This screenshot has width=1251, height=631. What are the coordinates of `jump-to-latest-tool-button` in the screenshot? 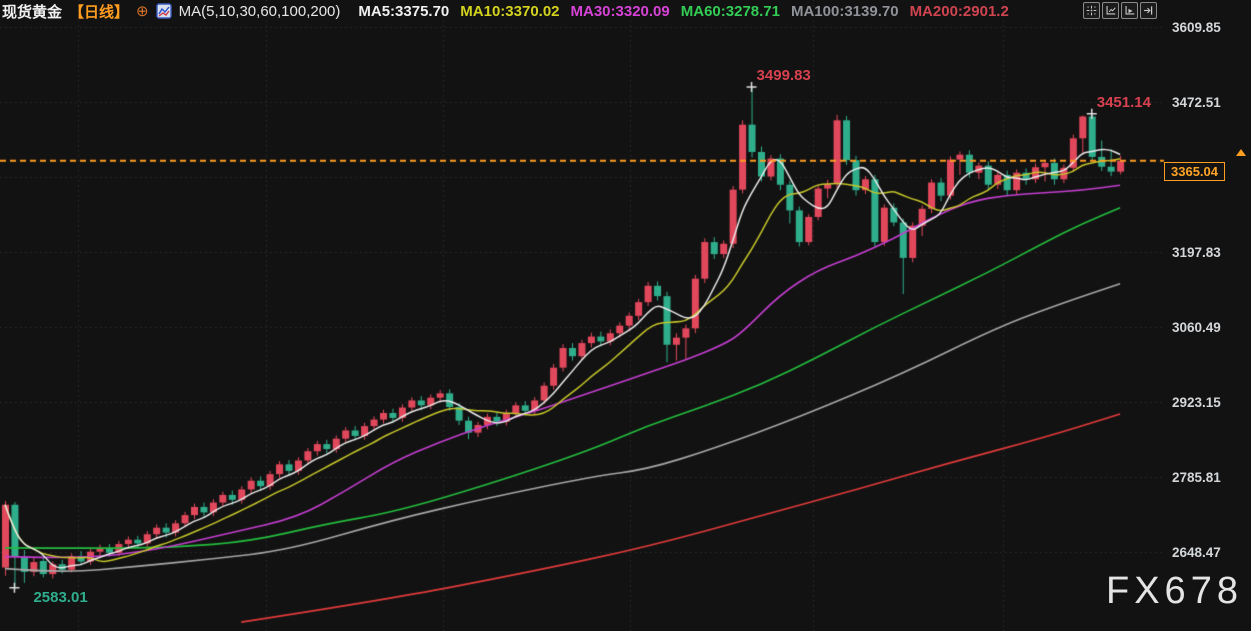 It's located at (1148, 10).